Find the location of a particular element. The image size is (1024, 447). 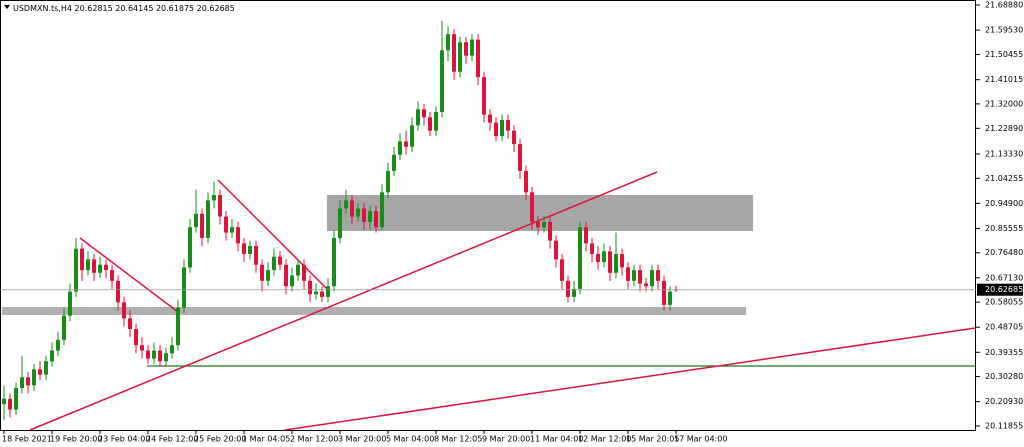

y-tick-label: 21.41015 is located at coordinates (1004, 79).